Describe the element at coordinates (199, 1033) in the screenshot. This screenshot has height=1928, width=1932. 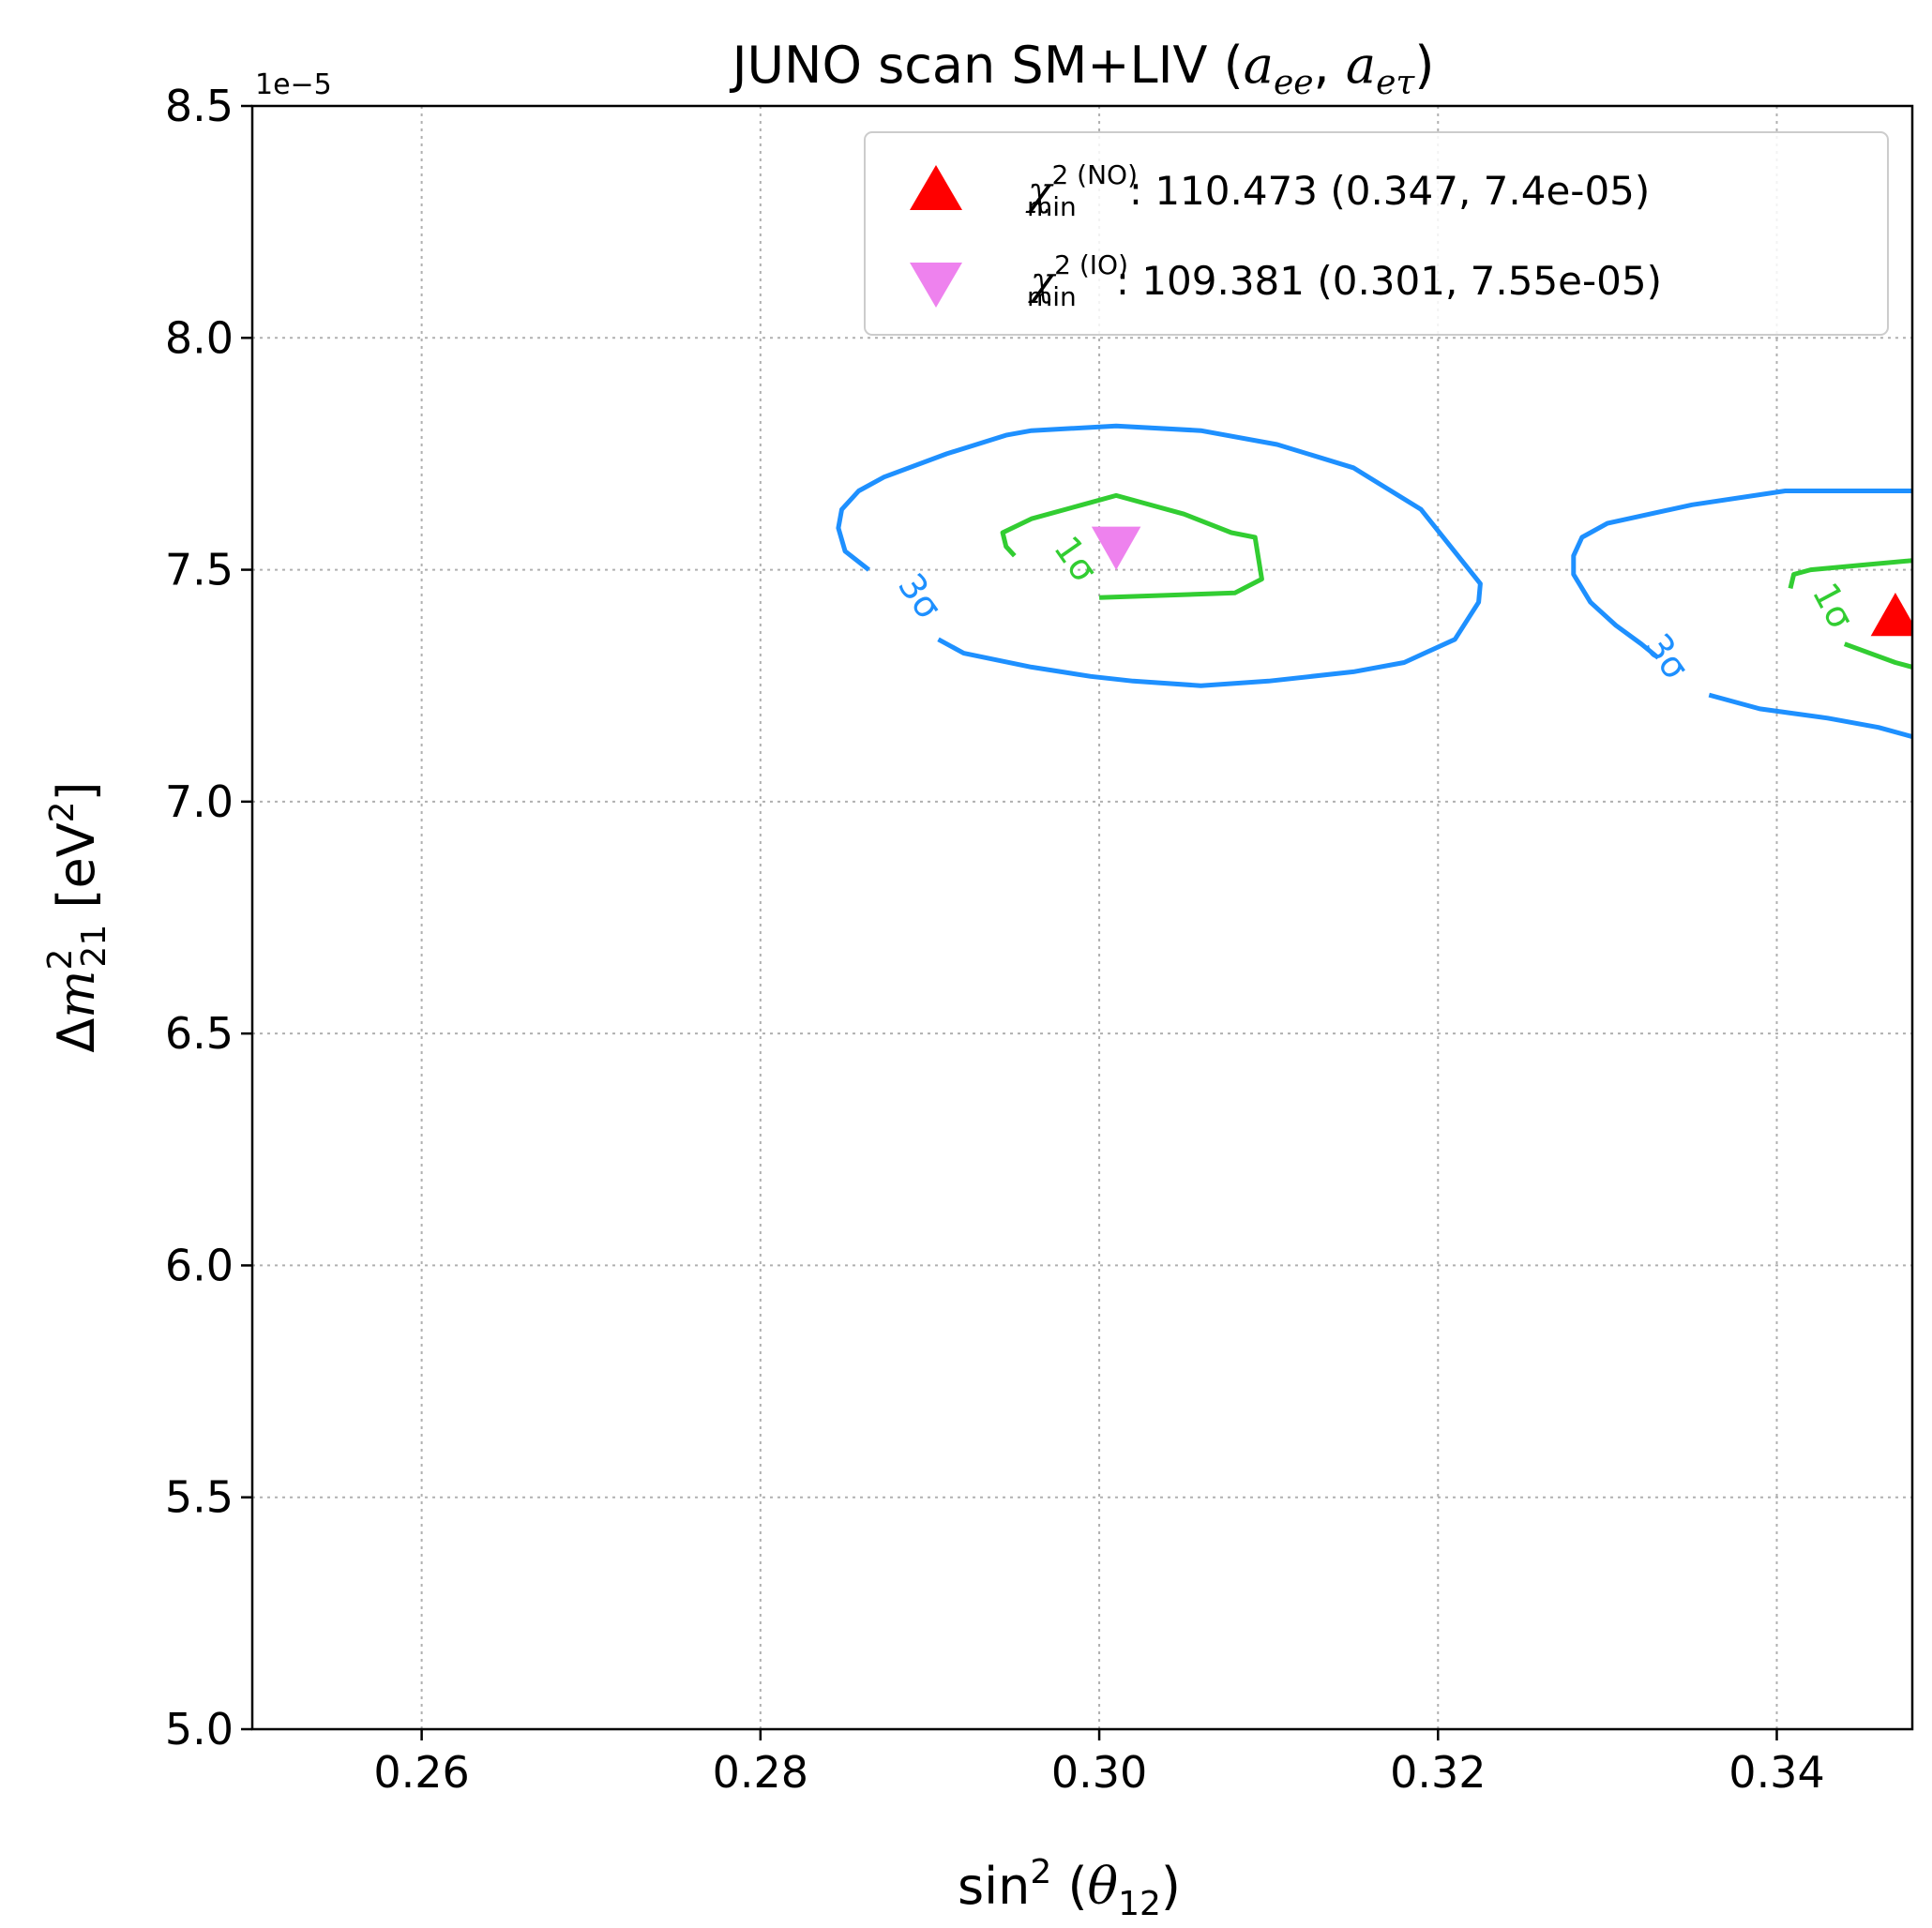
I see `y-tick-label: 6.5` at that location.